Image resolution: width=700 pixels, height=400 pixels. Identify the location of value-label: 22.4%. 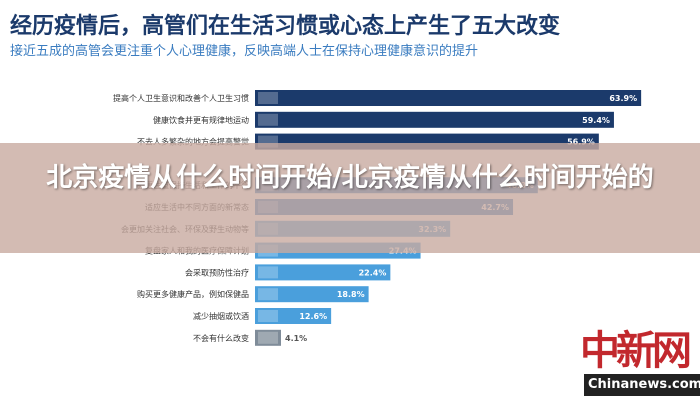
(373, 272).